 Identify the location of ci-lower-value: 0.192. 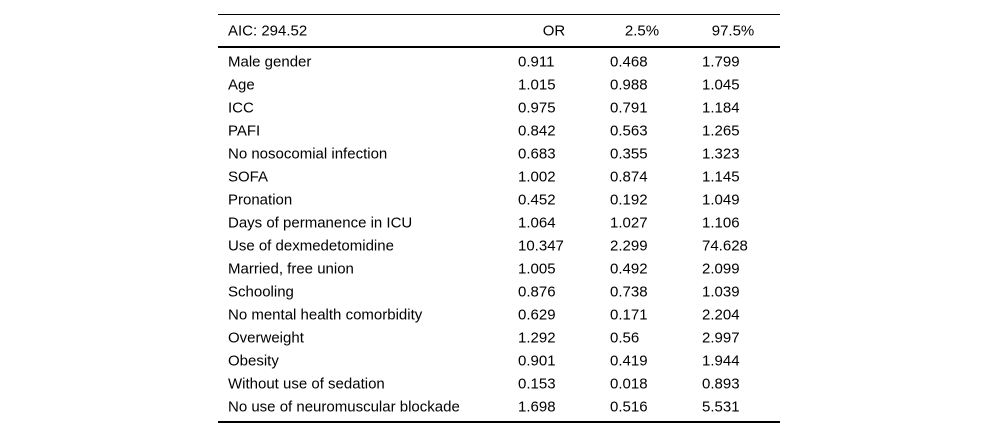
(629, 199).